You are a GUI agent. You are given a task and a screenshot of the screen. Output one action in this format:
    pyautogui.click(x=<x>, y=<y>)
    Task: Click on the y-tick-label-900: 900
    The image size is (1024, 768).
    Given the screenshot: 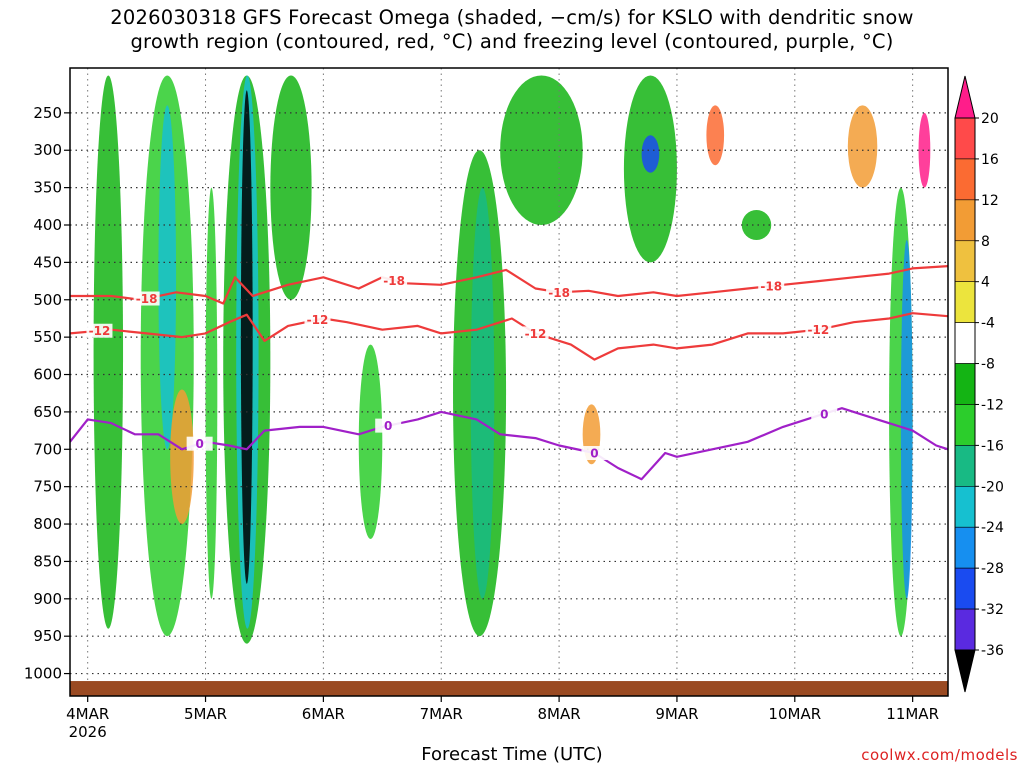 What is the action you would take?
    pyautogui.click(x=47, y=599)
    